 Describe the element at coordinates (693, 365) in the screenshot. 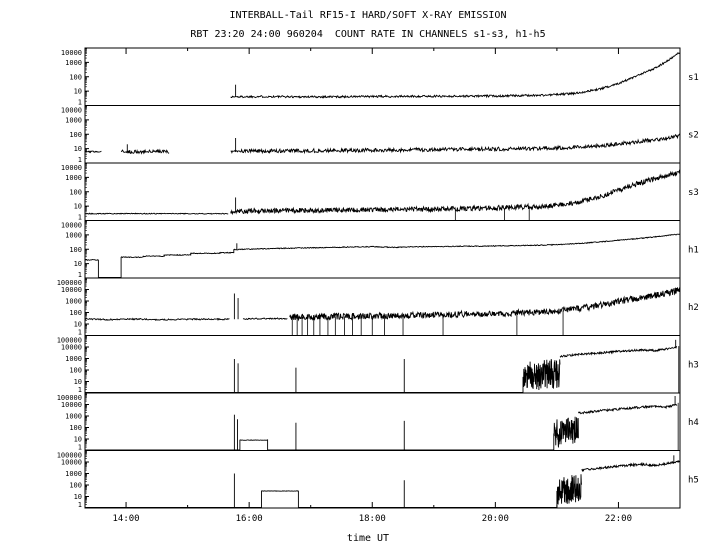

I see `panel-label-h3: h3` at that location.